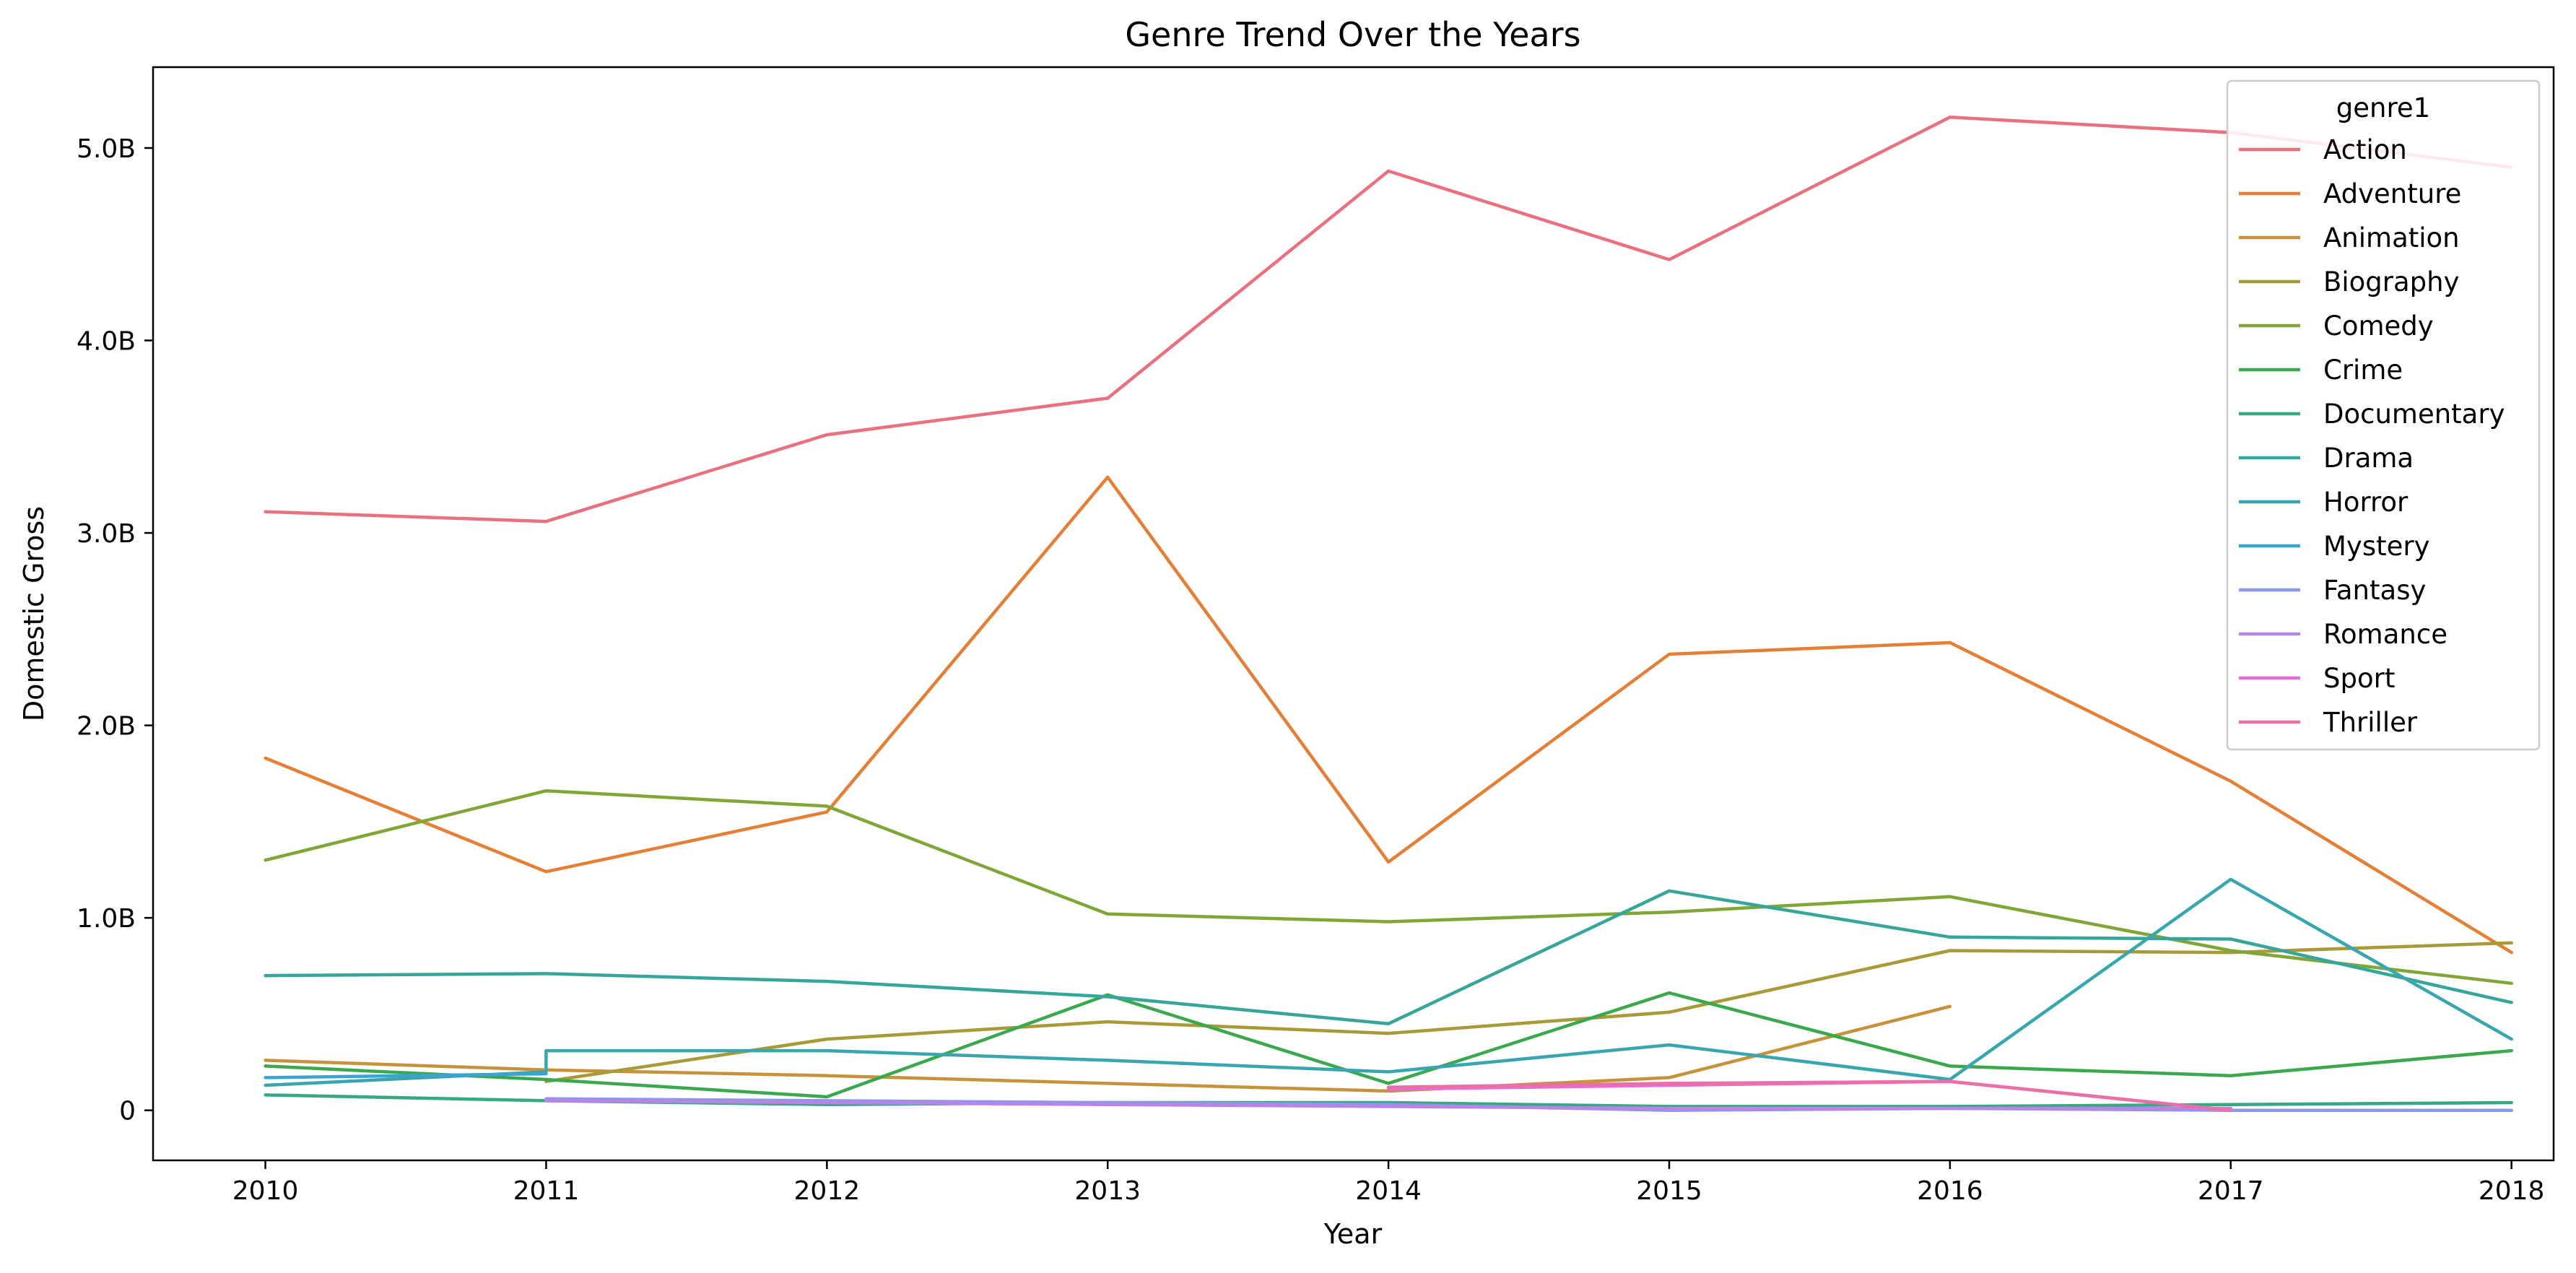  I want to click on legend-label-adventure: Adventure, so click(2392, 193).